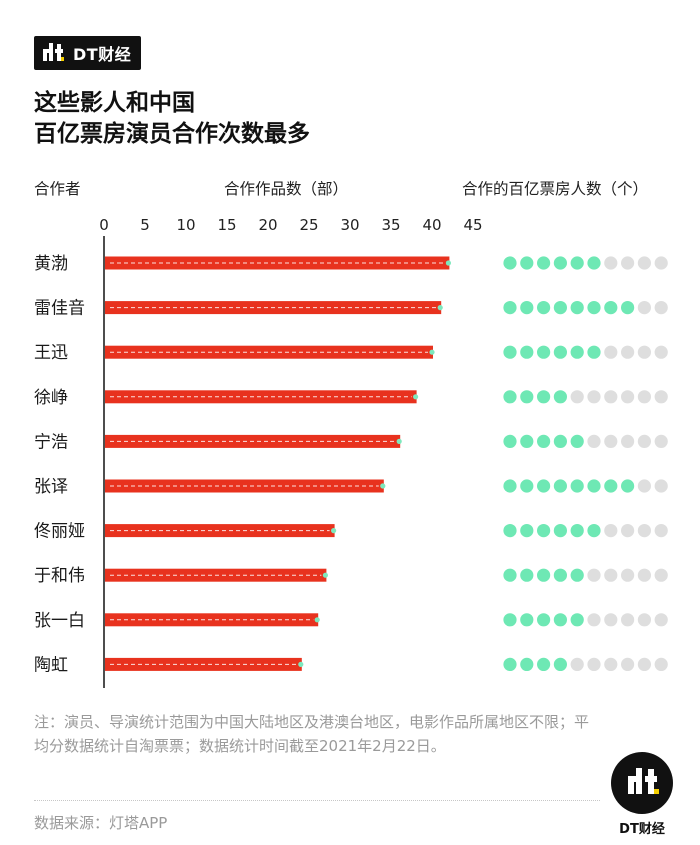 Image resolution: width=700 pixels, height=845 pixels. I want to click on category-label: 雷佳音, so click(59, 309).